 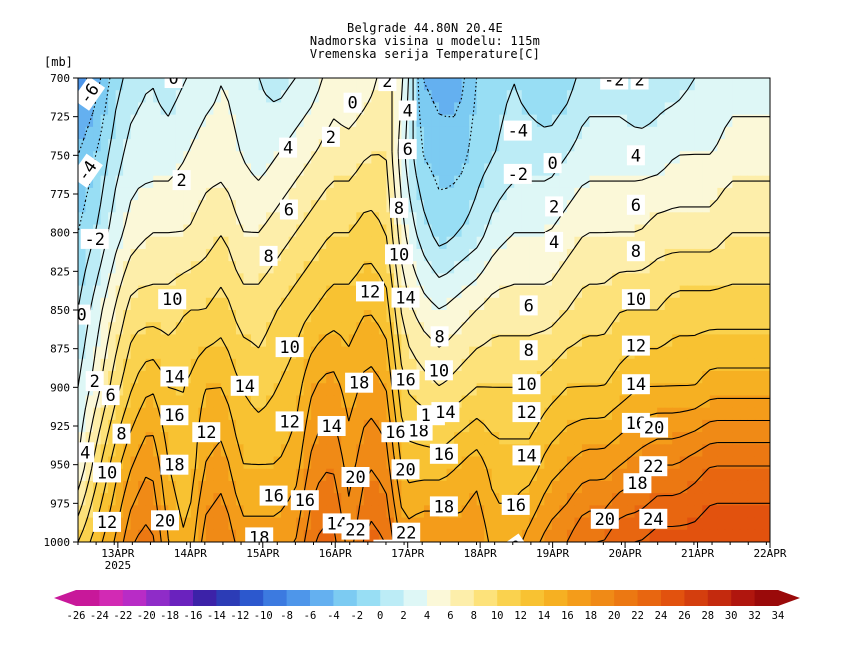 What do you see at coordinates (529, 306) in the screenshot?
I see `contour-label-text: 6` at bounding box center [529, 306].